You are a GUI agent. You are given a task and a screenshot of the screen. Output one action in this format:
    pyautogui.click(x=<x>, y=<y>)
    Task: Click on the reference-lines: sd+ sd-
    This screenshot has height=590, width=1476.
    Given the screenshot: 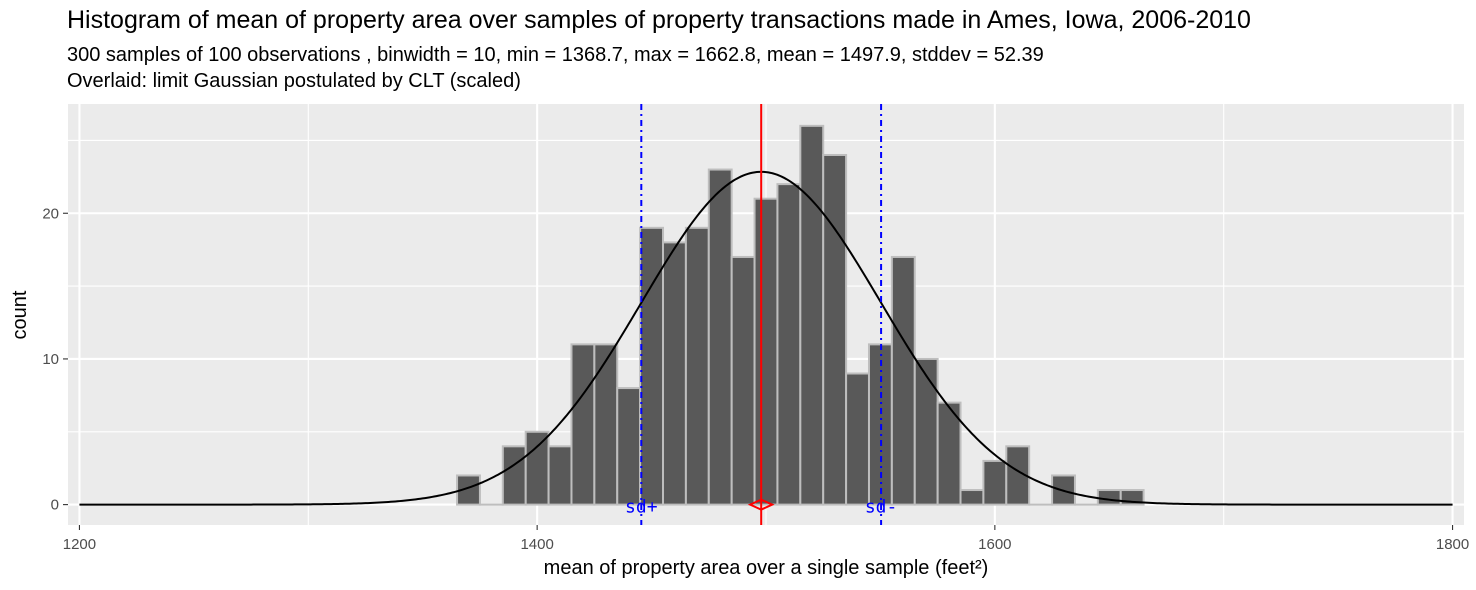 What is the action you would take?
    pyautogui.click(x=761, y=314)
    